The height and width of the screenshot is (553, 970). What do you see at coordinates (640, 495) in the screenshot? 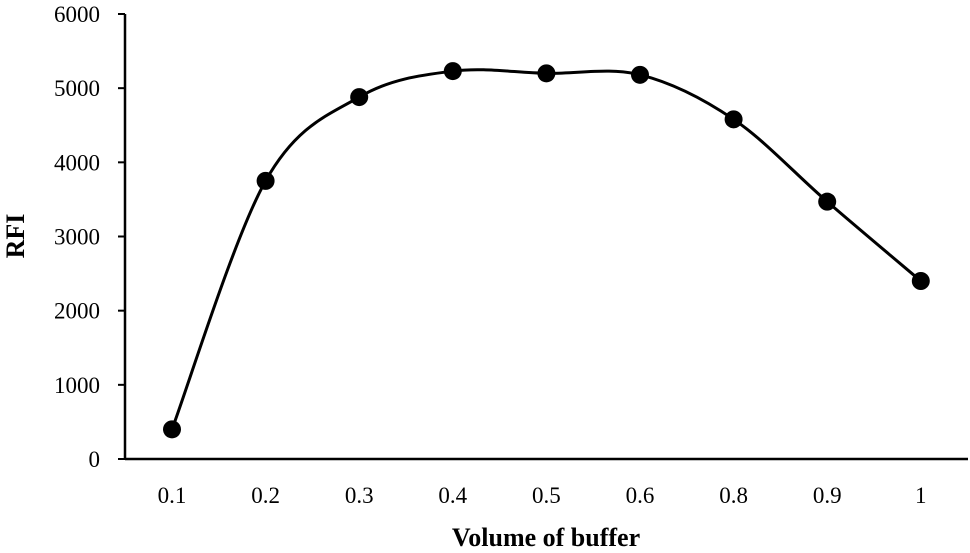
I see `x-tick-label: 0.6` at bounding box center [640, 495].